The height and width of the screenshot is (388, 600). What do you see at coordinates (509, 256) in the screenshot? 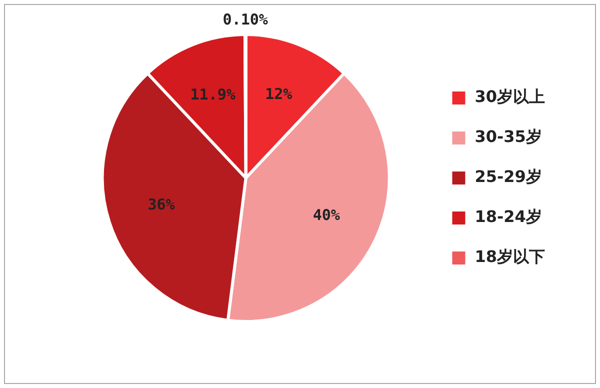
I see `legend-label: 18岁以下` at bounding box center [509, 256].